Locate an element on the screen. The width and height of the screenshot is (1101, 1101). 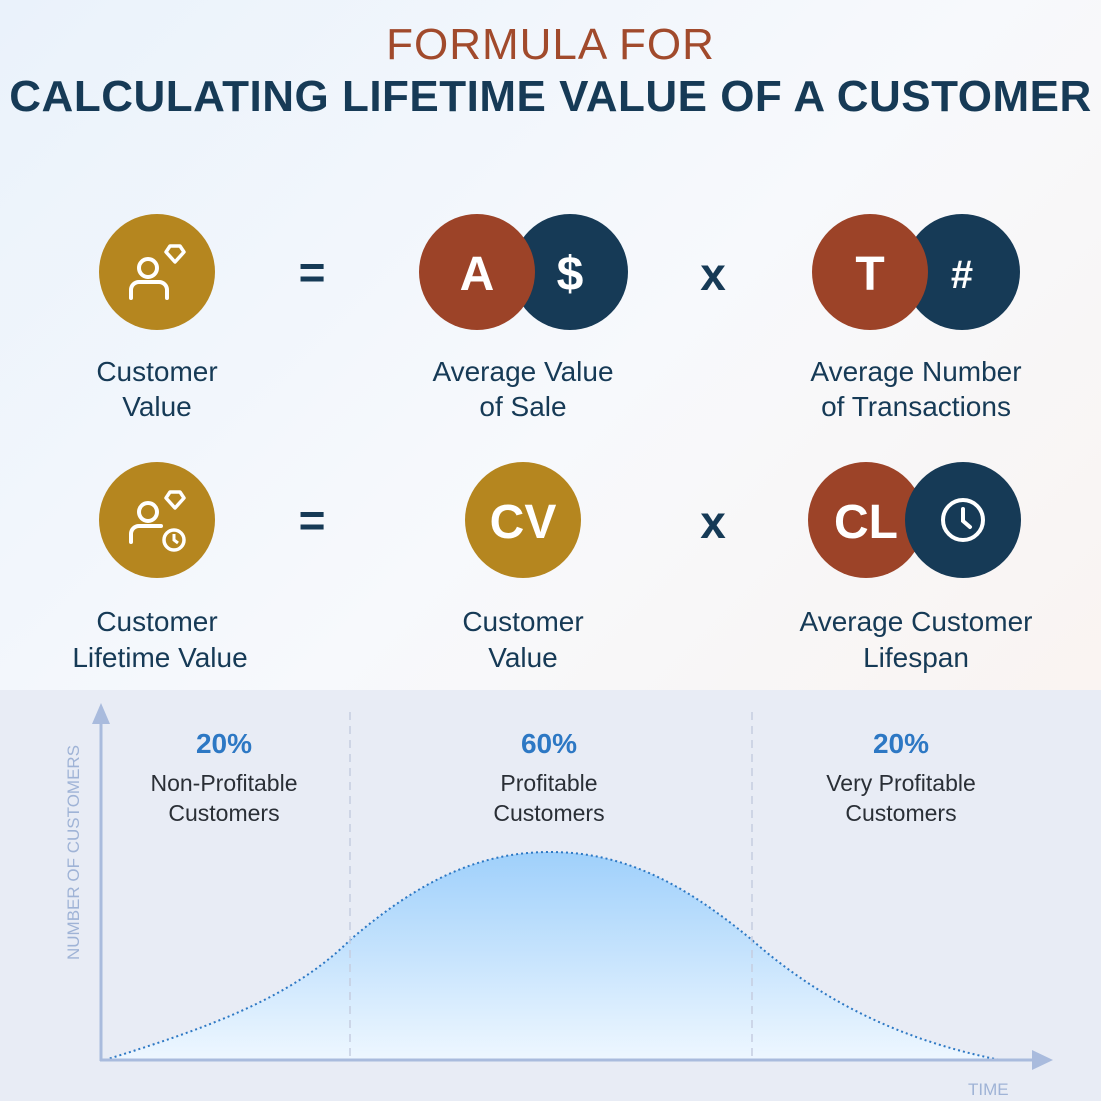
avg-value-label-2: of Sale is located at coordinates (522, 406).